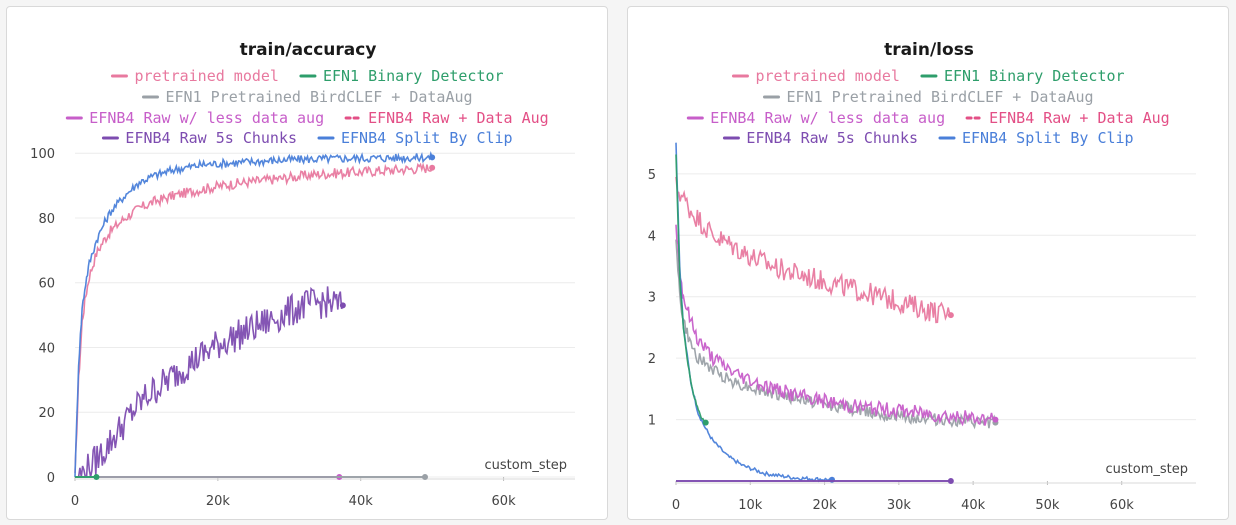  What do you see at coordinates (750, 505) in the screenshot?
I see `x-tick-label: 10k` at bounding box center [750, 505].